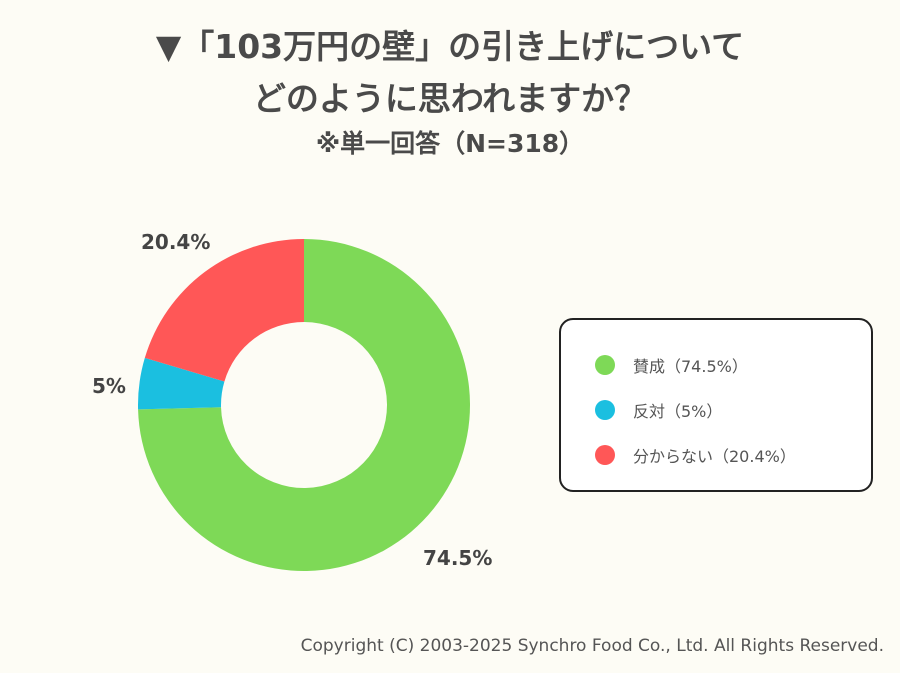 The image size is (900, 673). I want to click on legend-item-unknown: 分からない（20.4%）, so click(695, 455).